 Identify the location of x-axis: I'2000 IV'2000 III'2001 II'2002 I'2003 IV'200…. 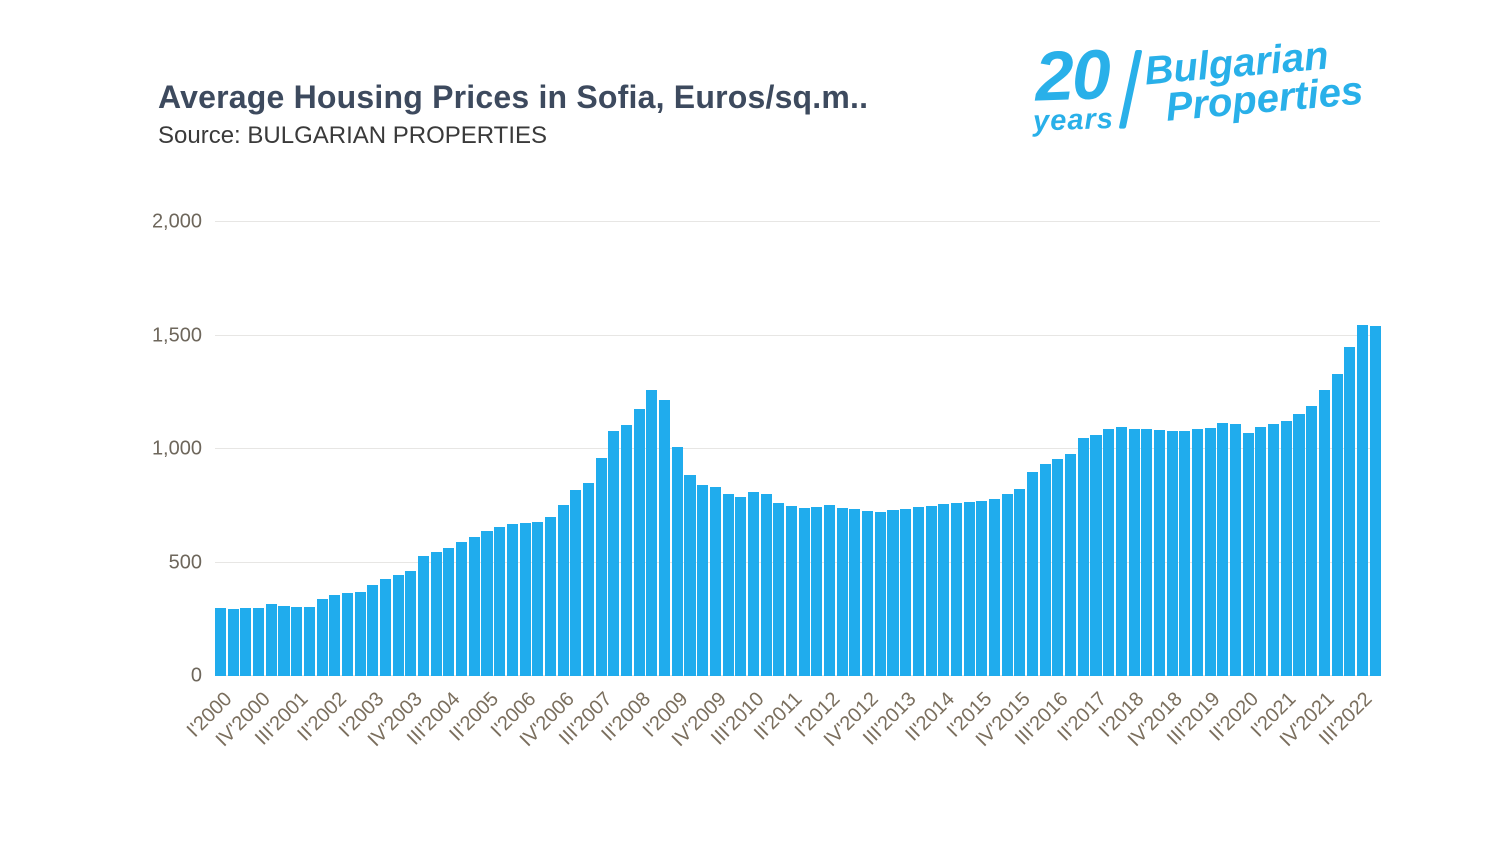
(781, 731).